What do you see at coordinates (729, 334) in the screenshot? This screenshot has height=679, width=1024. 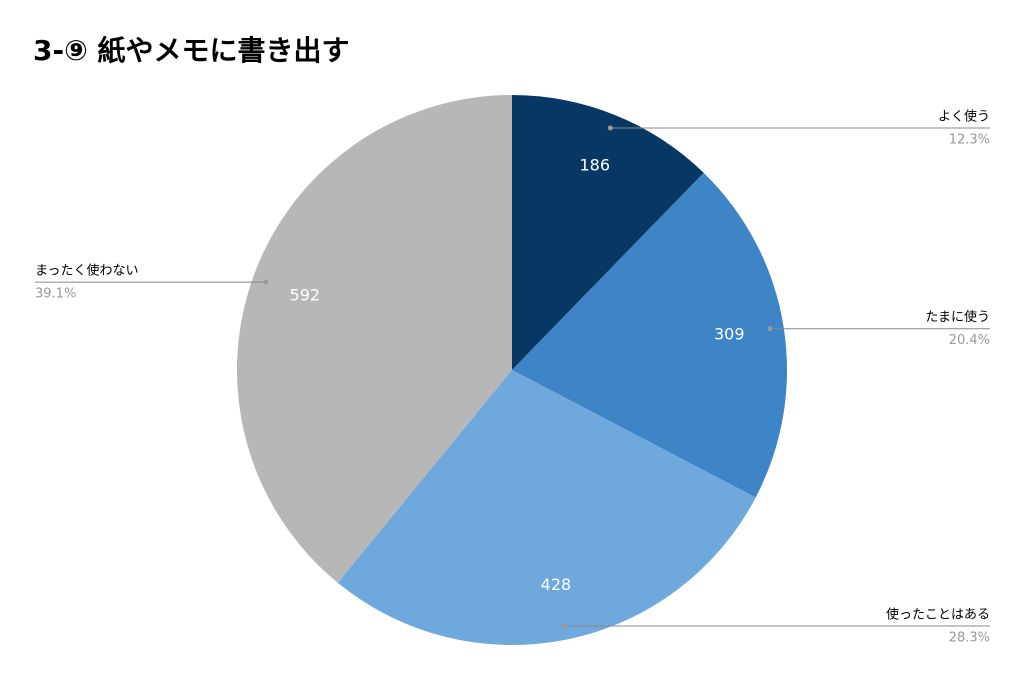 I see `value-label: 309` at bounding box center [729, 334].